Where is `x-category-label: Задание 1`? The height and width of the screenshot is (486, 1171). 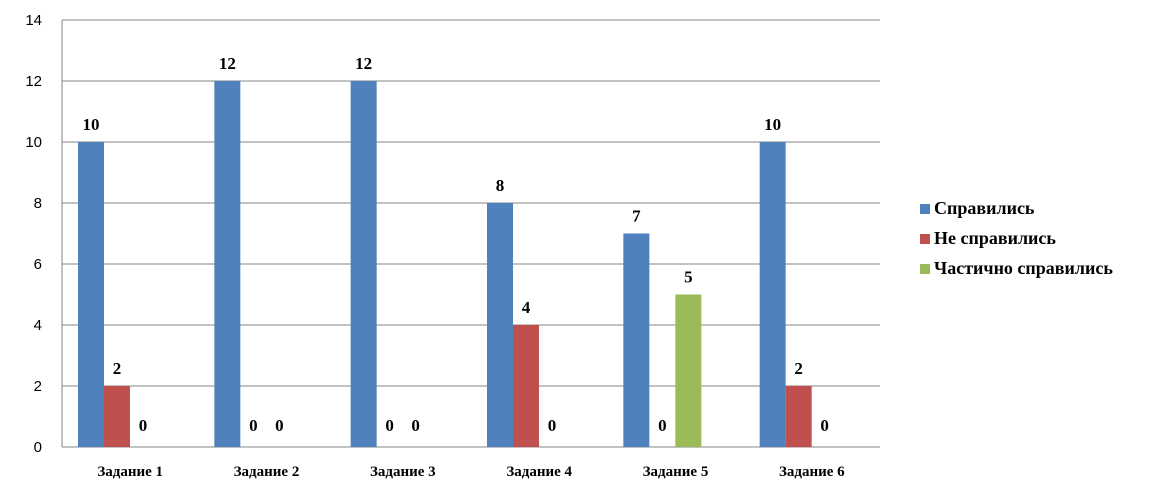 x-category-label: Задание 1 is located at coordinates (130, 472).